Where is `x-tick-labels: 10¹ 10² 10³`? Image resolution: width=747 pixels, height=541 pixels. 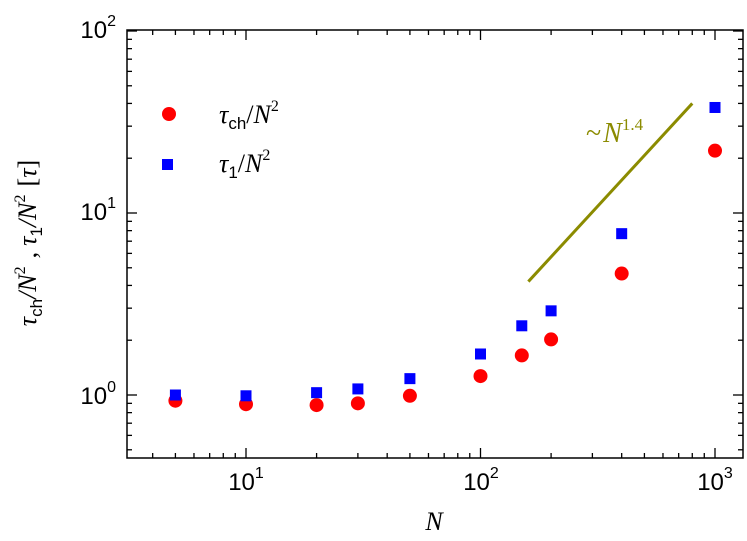 x-tick-labels: 10¹ 10² 10³ is located at coordinates (480, 480).